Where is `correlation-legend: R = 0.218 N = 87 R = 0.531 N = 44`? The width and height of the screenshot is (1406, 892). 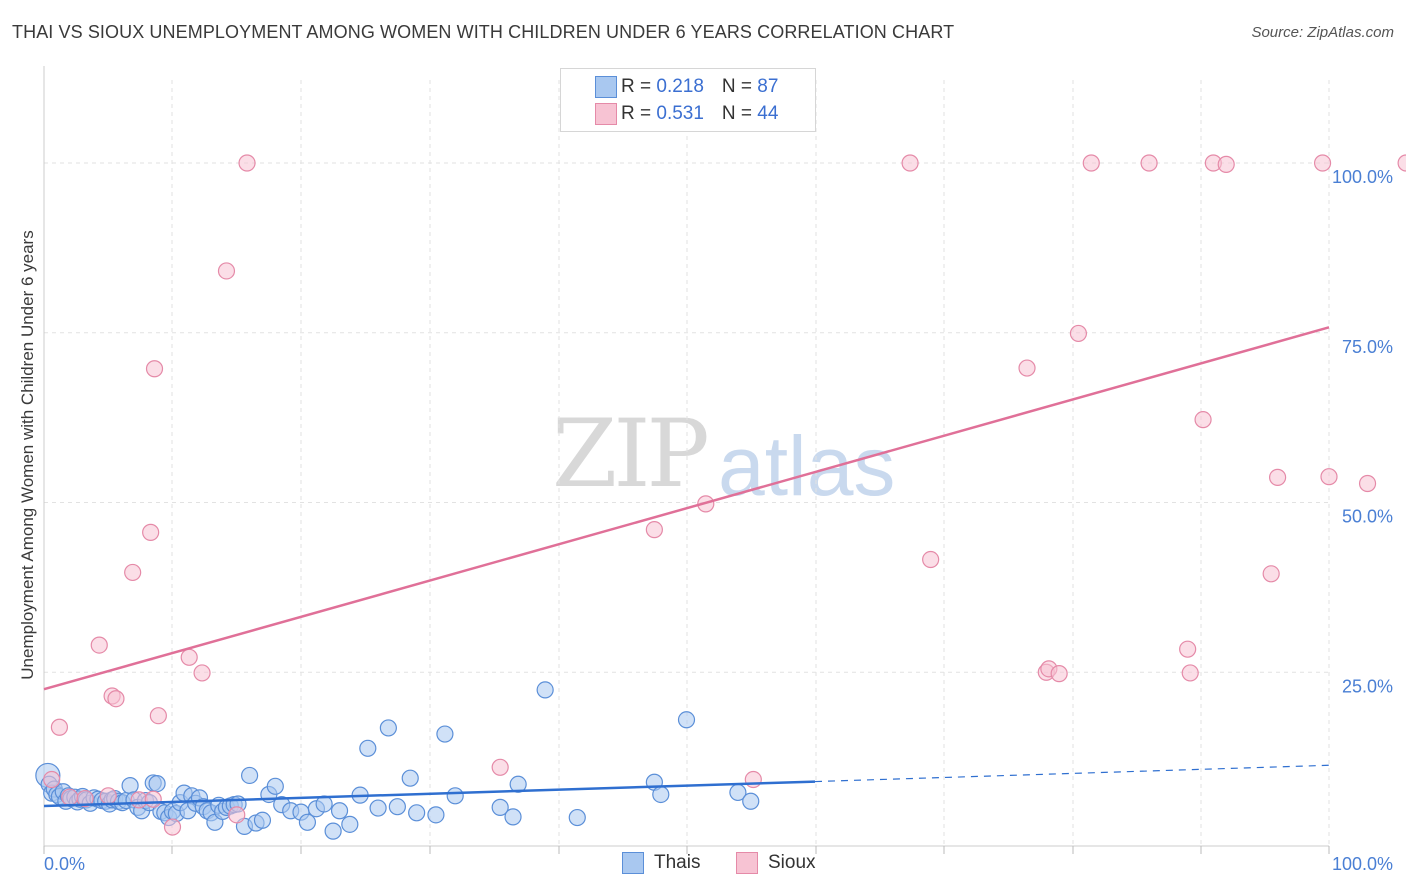 correlation-legend: R = 0.218 N = 87 R = 0.531 N = 44 is located at coordinates (688, 100).